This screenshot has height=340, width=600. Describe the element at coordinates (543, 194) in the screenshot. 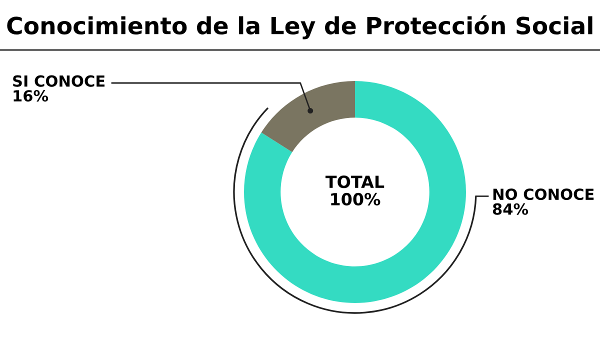

I see `slice-label: NO CONOCE` at that location.